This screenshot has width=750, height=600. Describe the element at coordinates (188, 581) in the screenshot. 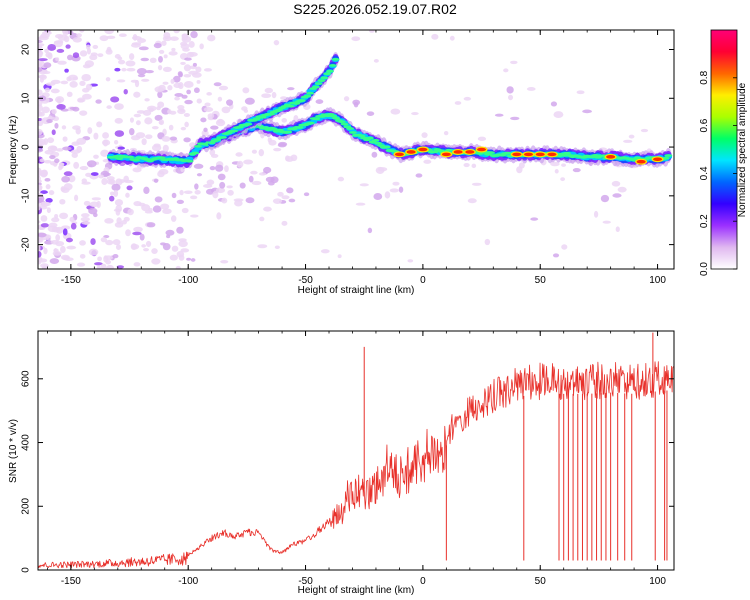

I see `bottom-x-tick-label: -100` at that location.